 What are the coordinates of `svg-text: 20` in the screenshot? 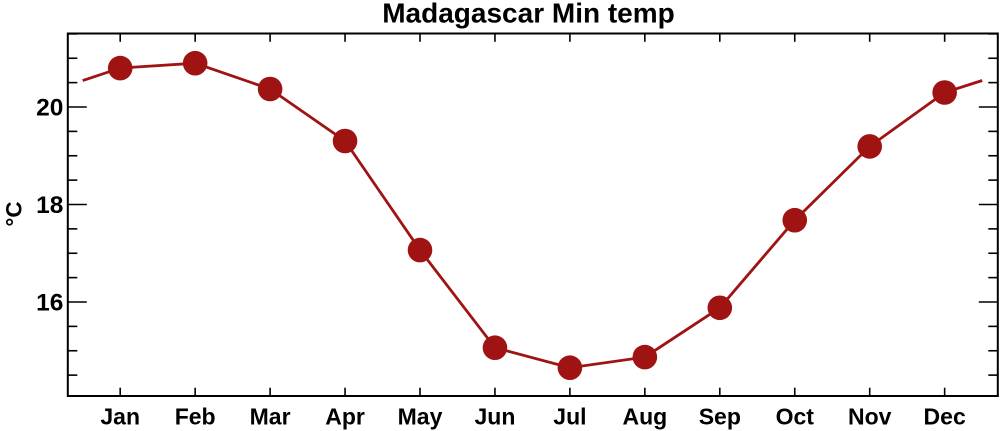 It's located at (49, 107).